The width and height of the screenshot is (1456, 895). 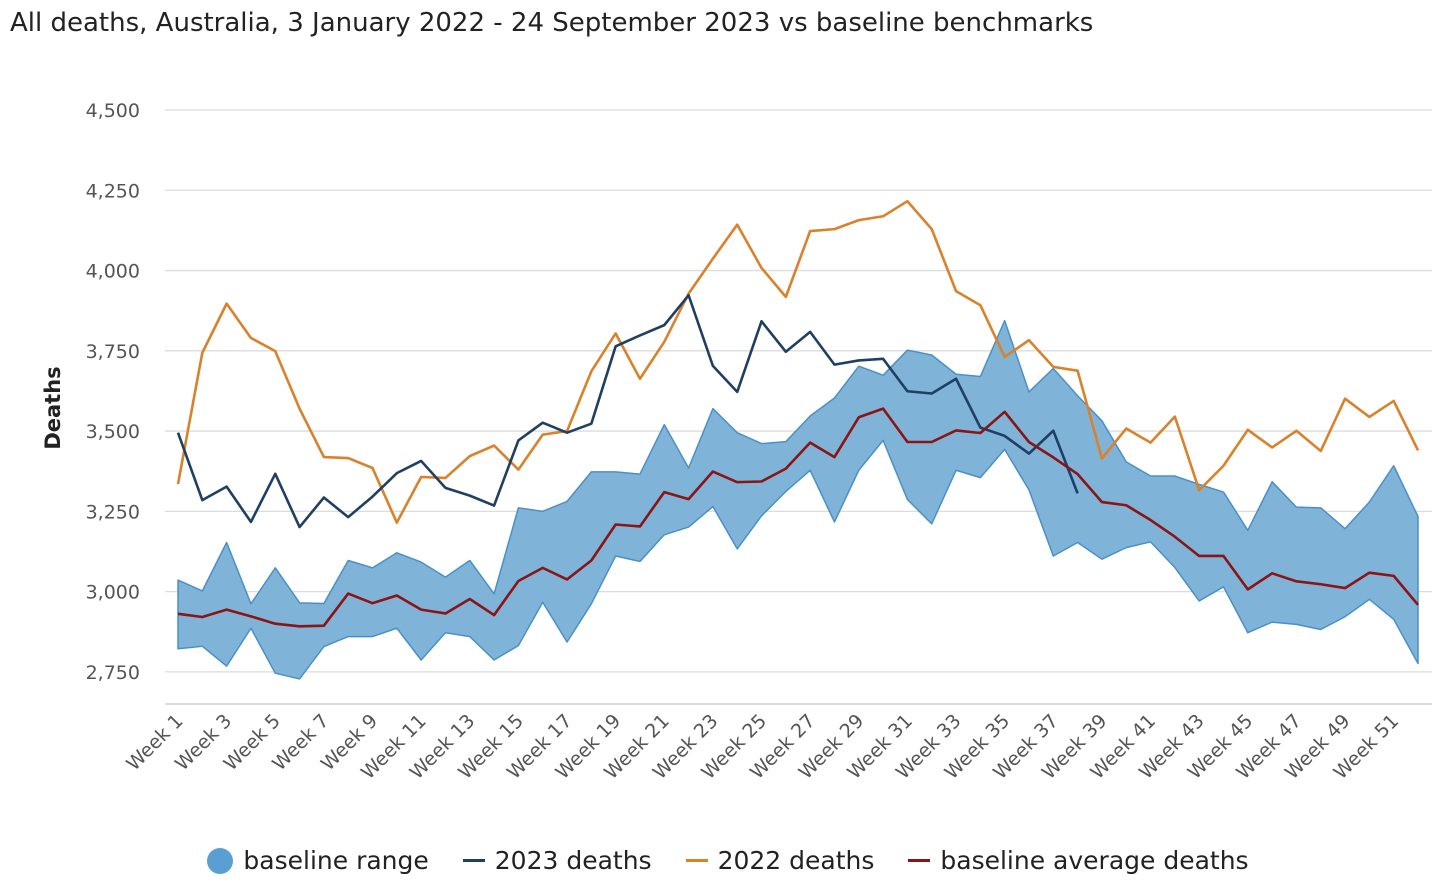 What do you see at coordinates (113, 593) in the screenshot?
I see `y-tick-label: 3,000` at bounding box center [113, 593].